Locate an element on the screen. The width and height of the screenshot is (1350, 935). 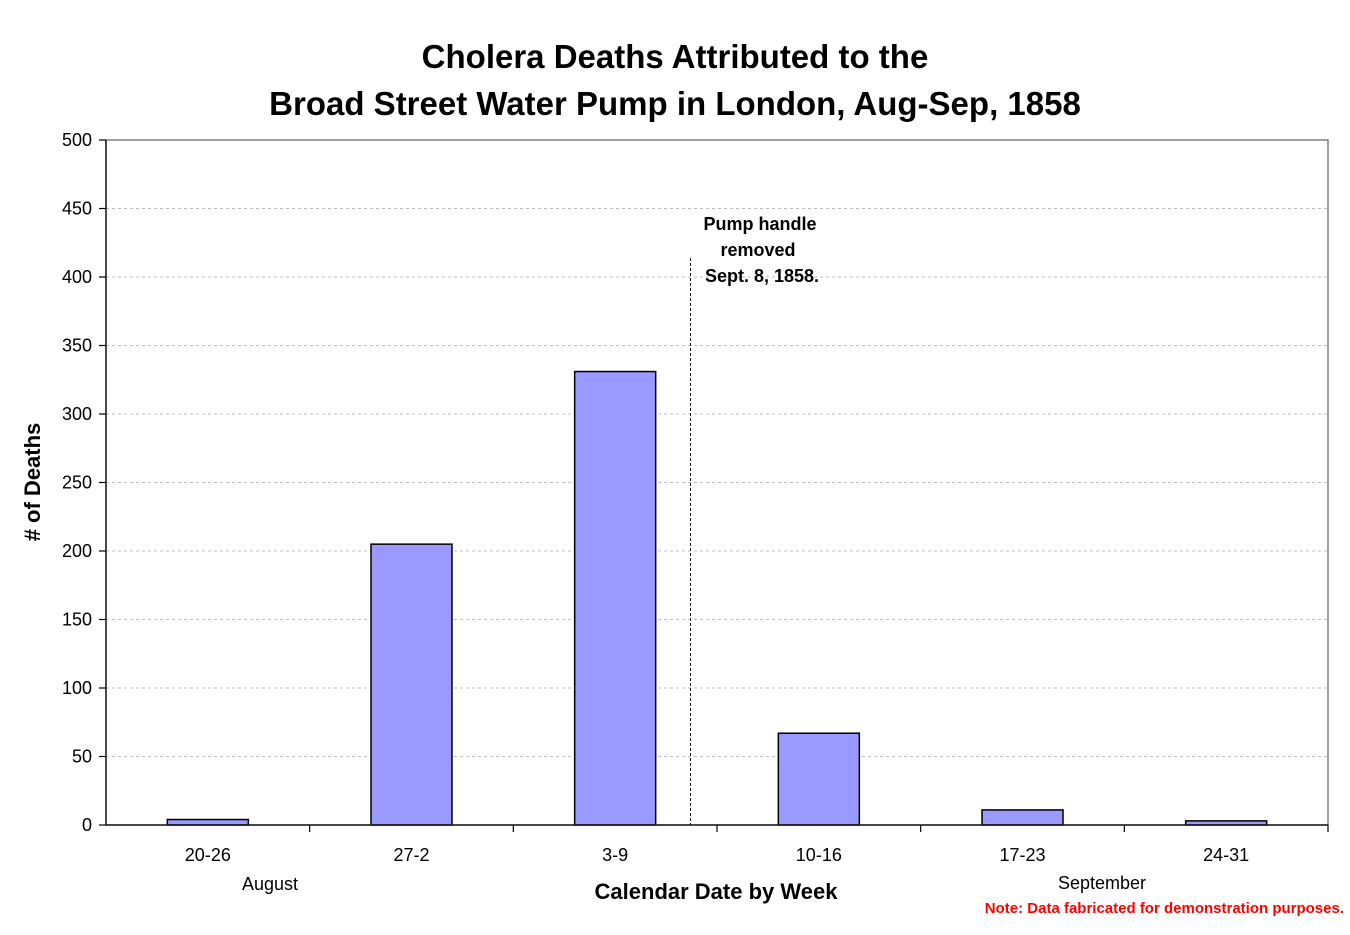
x-tick-label: 3-9 is located at coordinates (615, 855).